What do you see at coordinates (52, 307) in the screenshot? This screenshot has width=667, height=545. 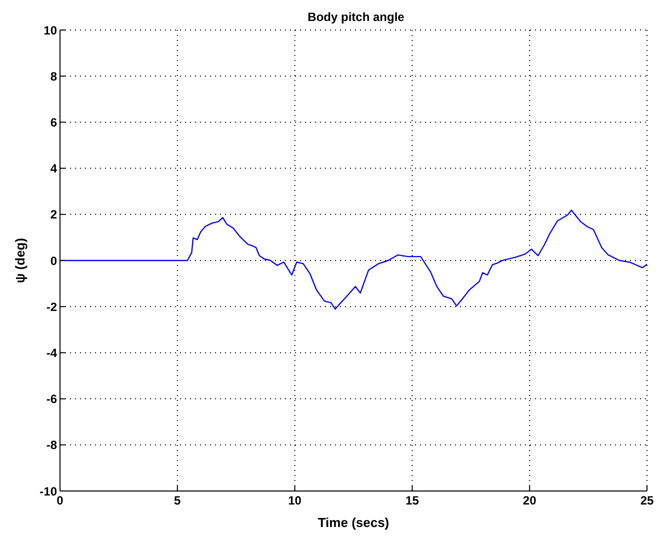 I see `y-tick-label: -2` at bounding box center [52, 307].